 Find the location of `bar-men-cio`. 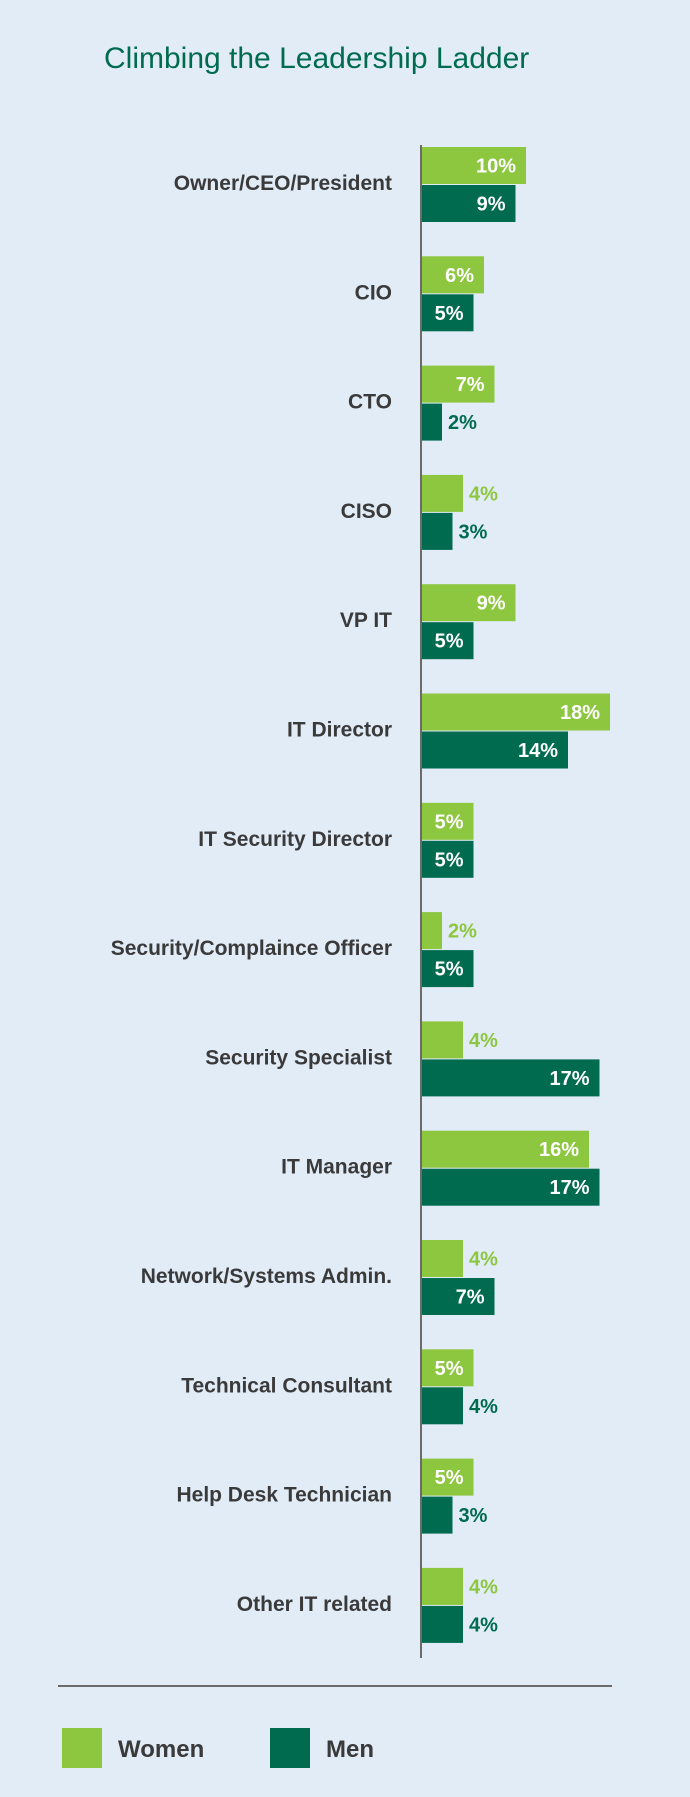

bar-men-cio is located at coordinates (447, 313).